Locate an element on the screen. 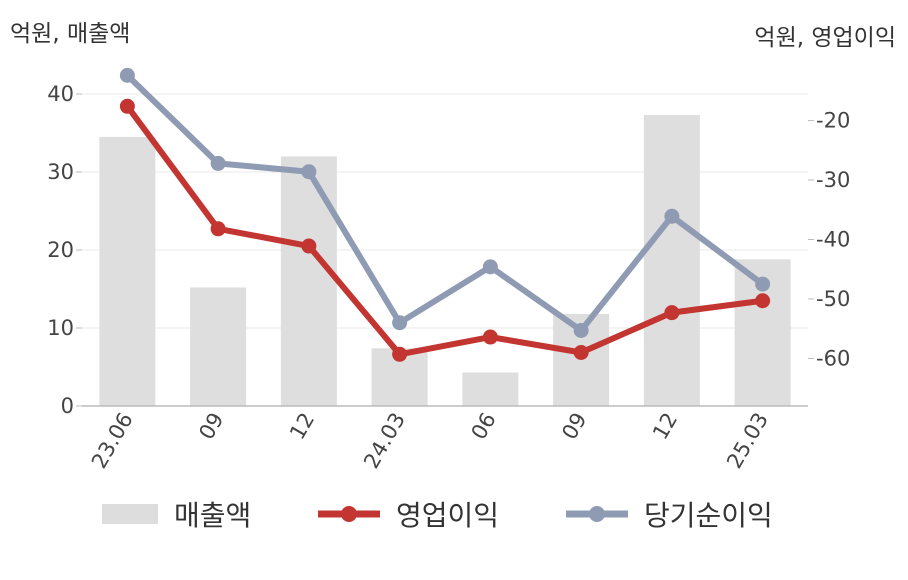 This screenshot has width=908, height=580. legend-label-revenue: 매출액 is located at coordinates (213, 515).